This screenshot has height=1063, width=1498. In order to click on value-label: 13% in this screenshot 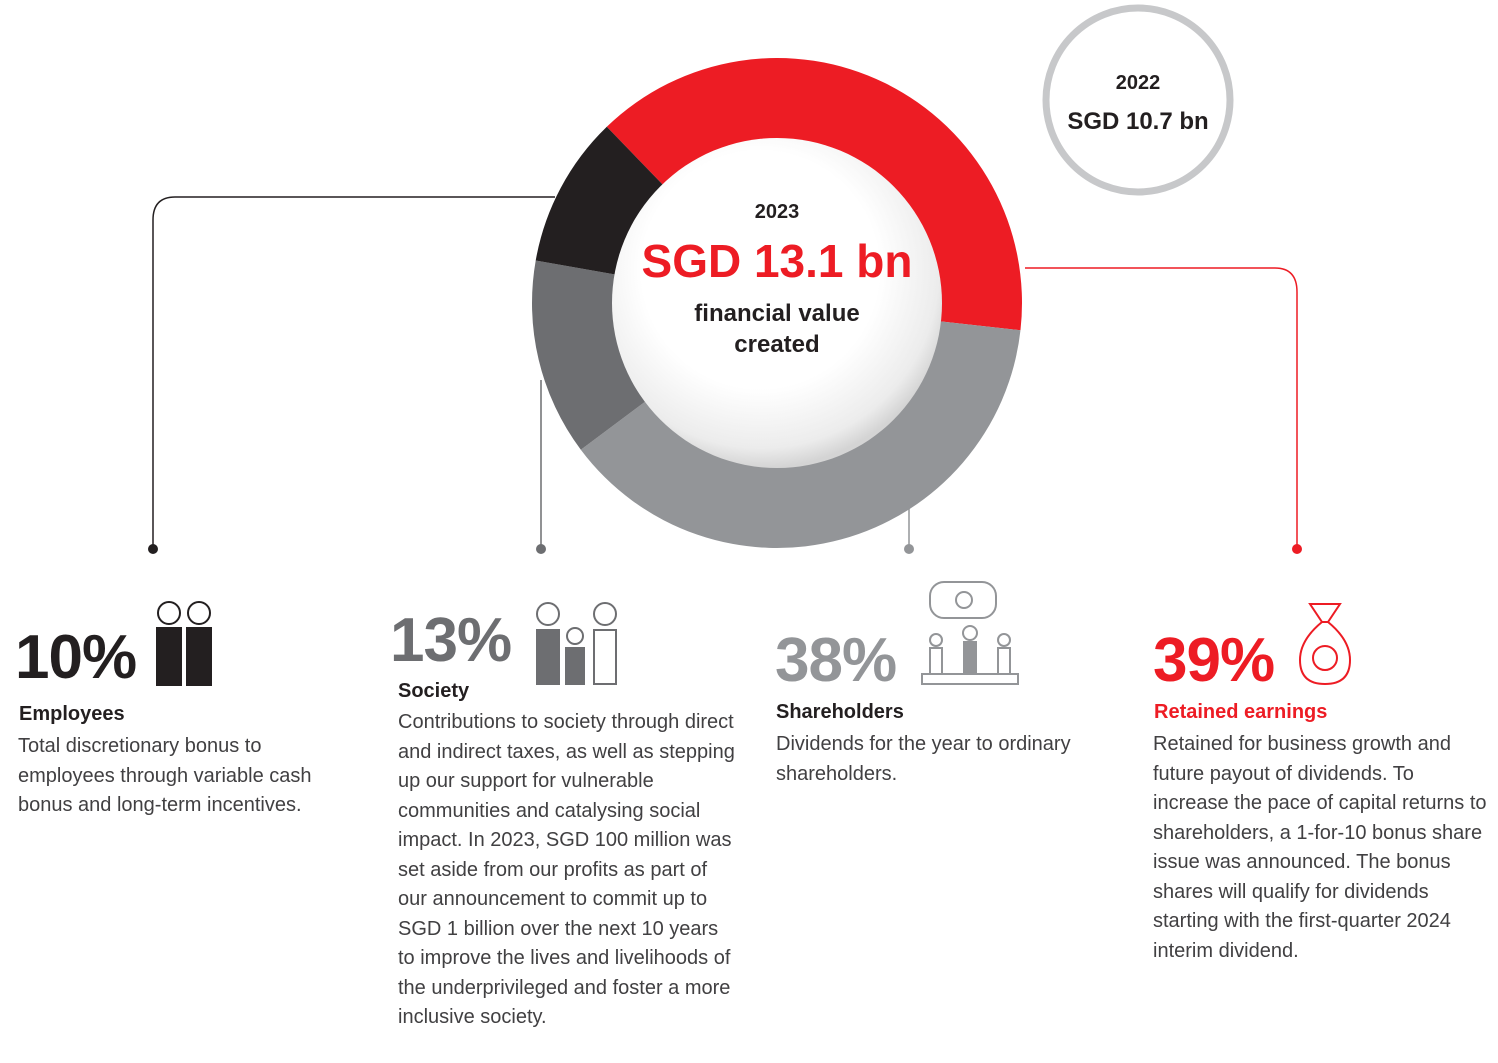, I will do `click(451, 640)`.